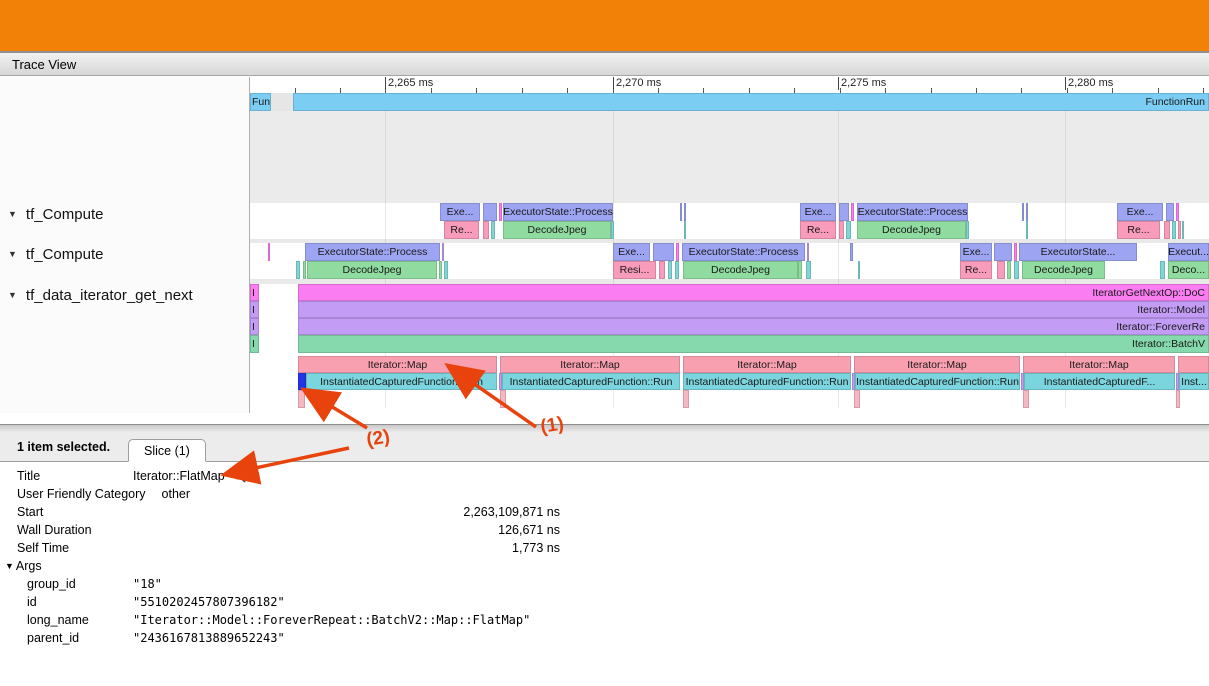 This screenshot has height=686, width=1209. I want to click on args-expander-icon: ▼, so click(9, 566).